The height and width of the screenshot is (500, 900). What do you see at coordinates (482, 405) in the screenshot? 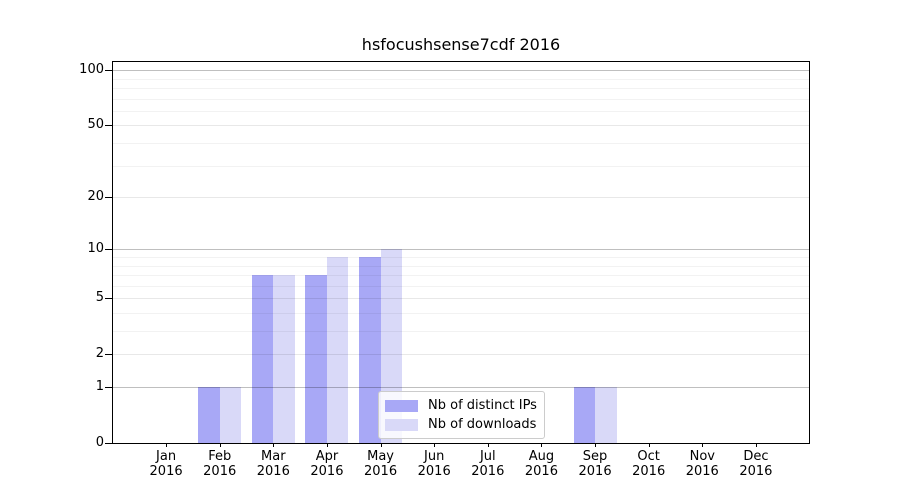
I see `legend-label-distinct-ips: Nb of distinct IPs` at bounding box center [482, 405].